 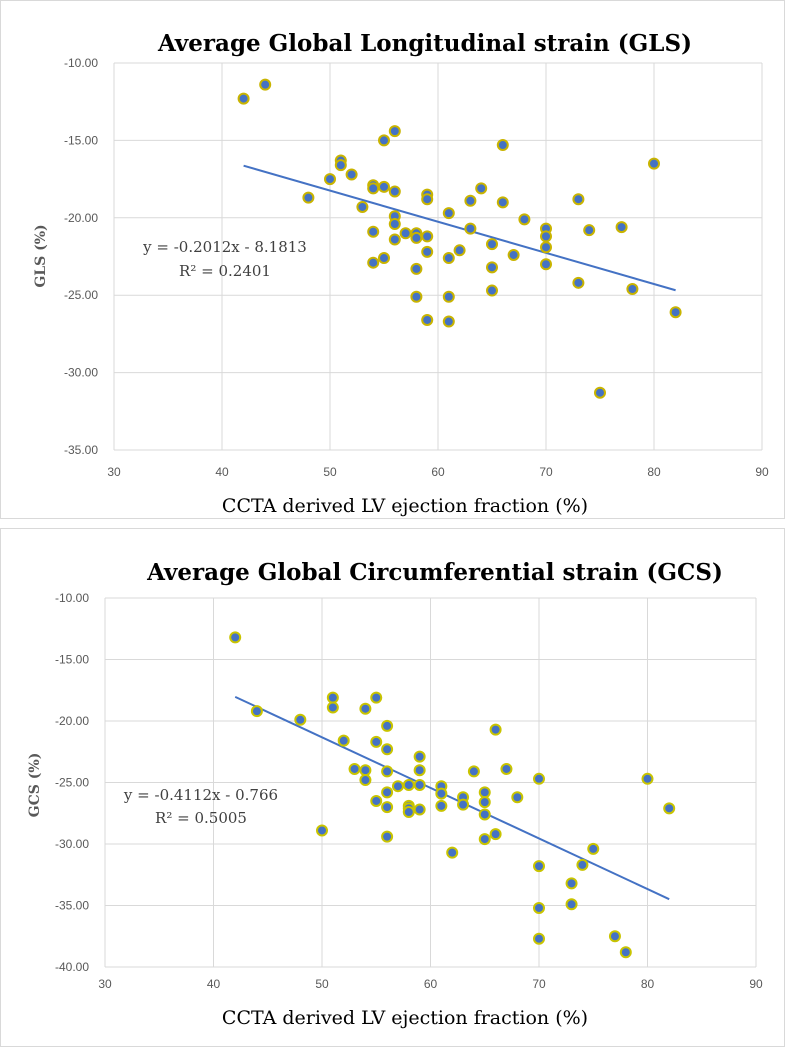 What do you see at coordinates (648, 984) in the screenshot?
I see `gcs-x-tick-label: 80` at bounding box center [648, 984].